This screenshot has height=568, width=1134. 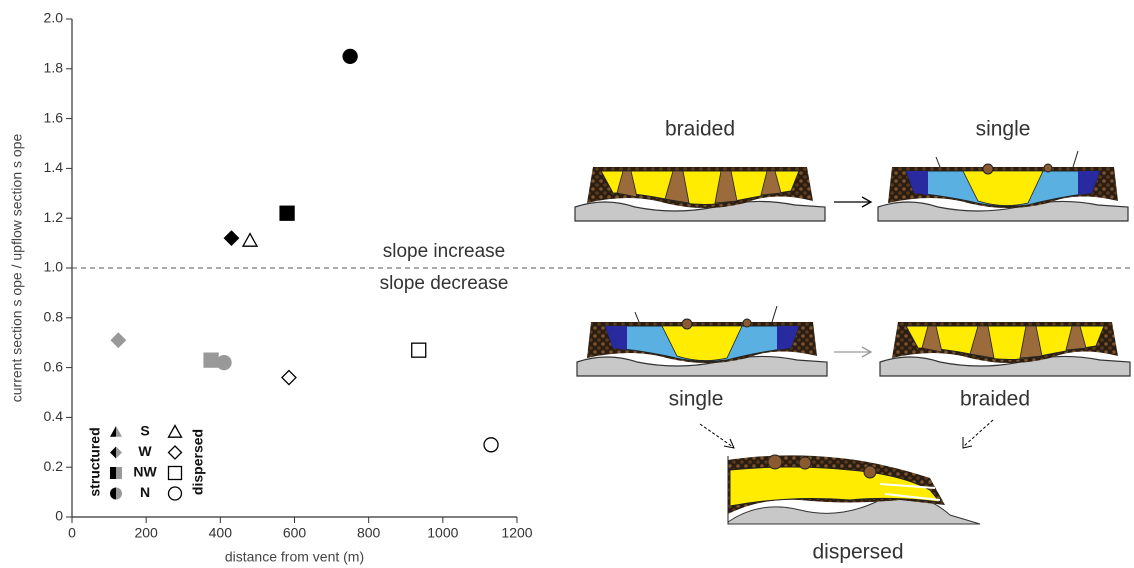 What do you see at coordinates (59, 516) in the screenshot?
I see `y-tick-label: 0` at bounding box center [59, 516].